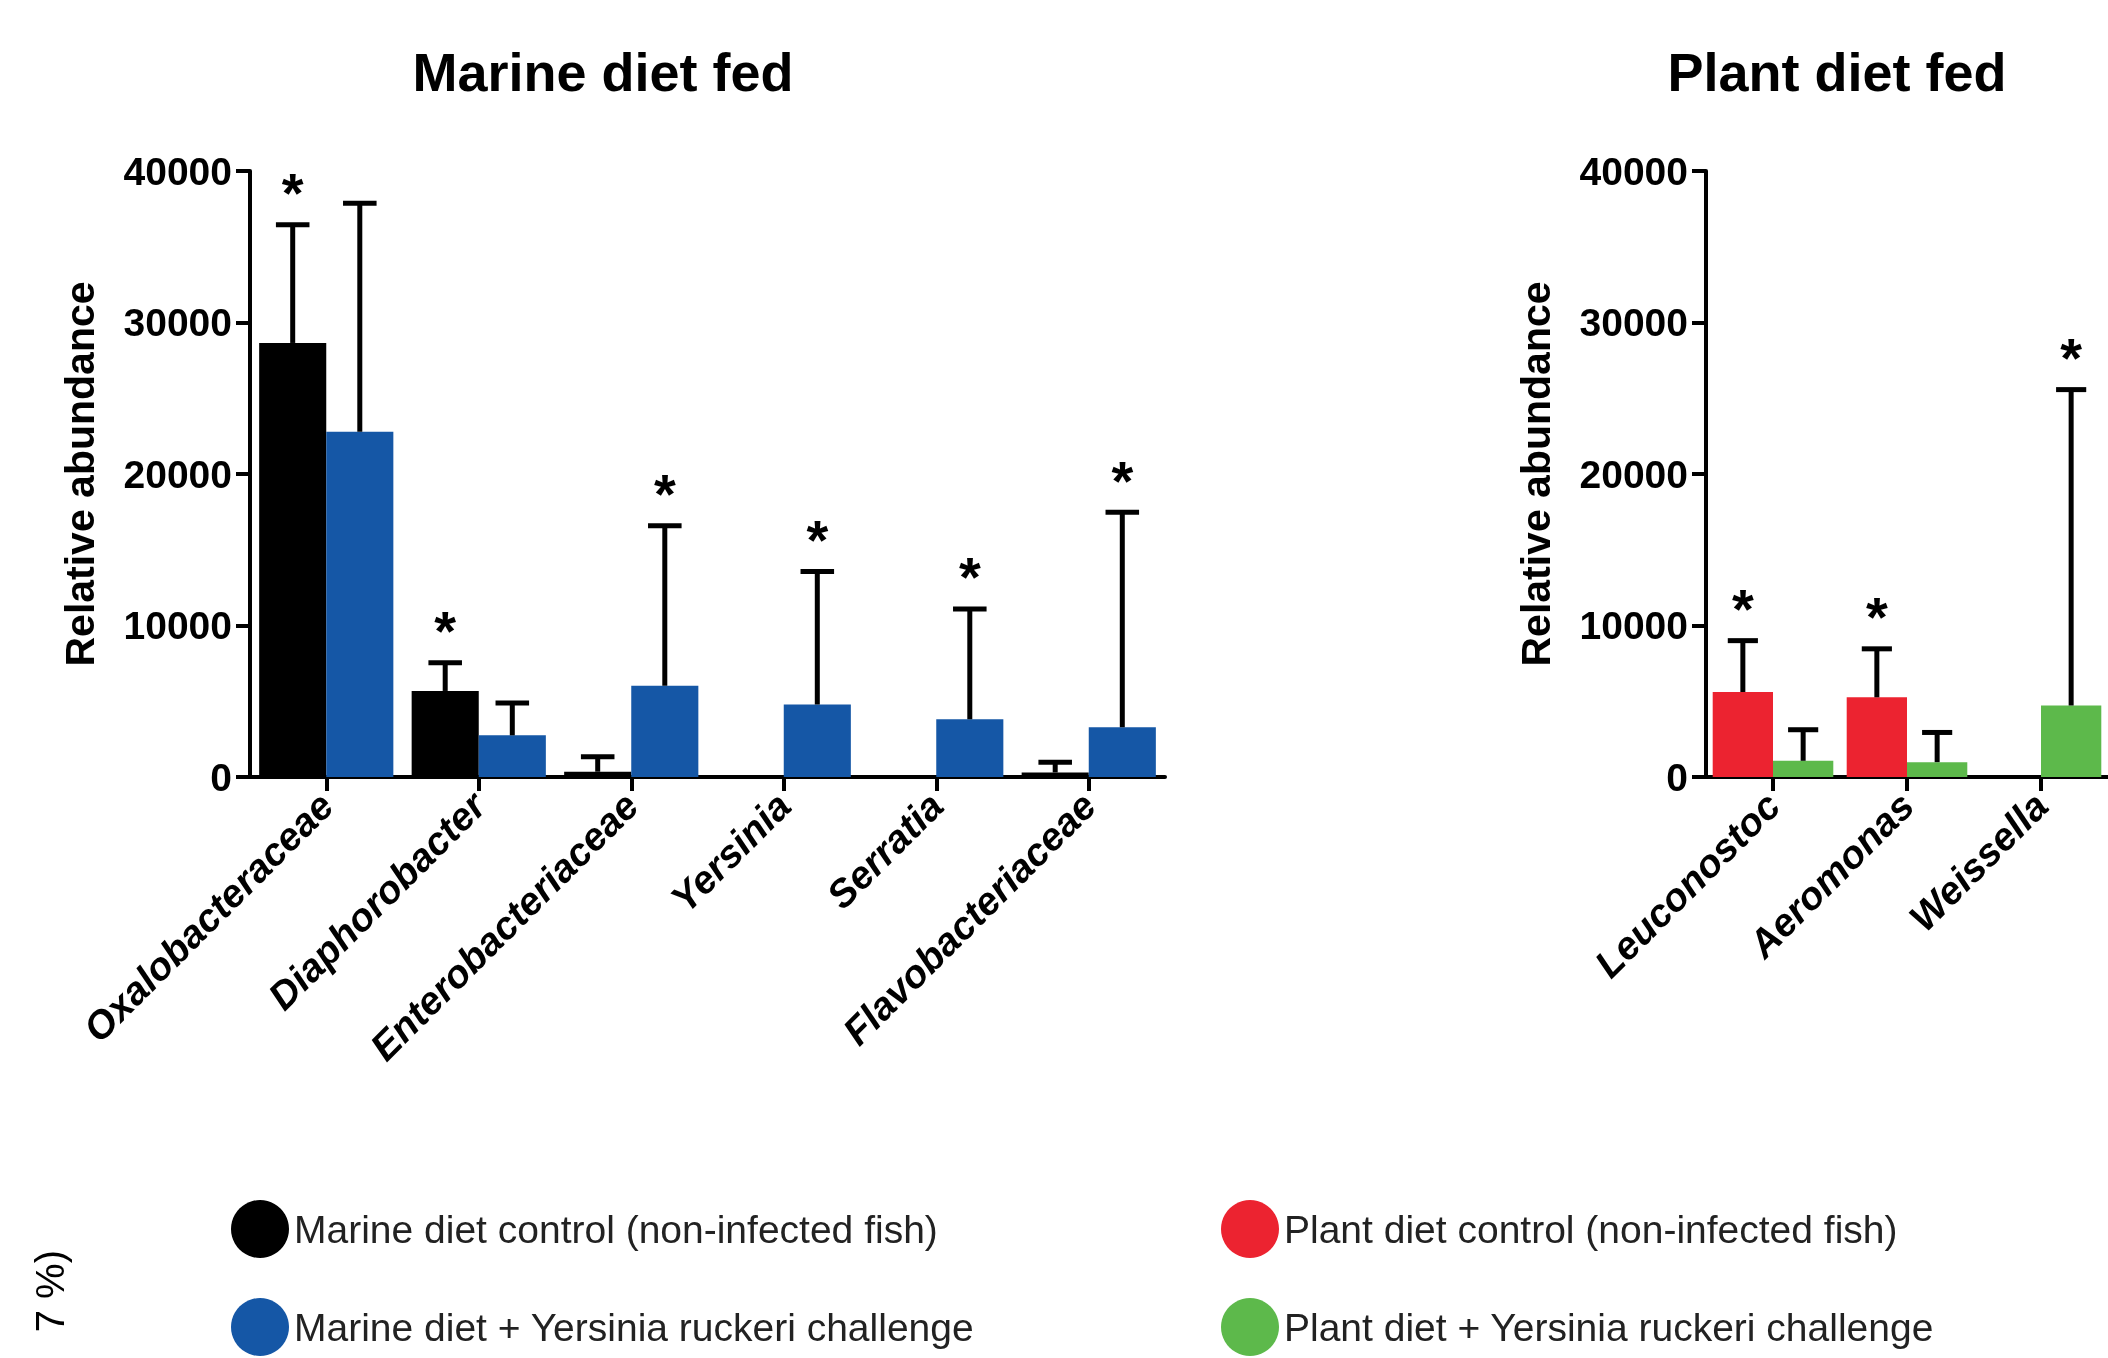  I want to click on text: 7 %), so click(50, 1291).